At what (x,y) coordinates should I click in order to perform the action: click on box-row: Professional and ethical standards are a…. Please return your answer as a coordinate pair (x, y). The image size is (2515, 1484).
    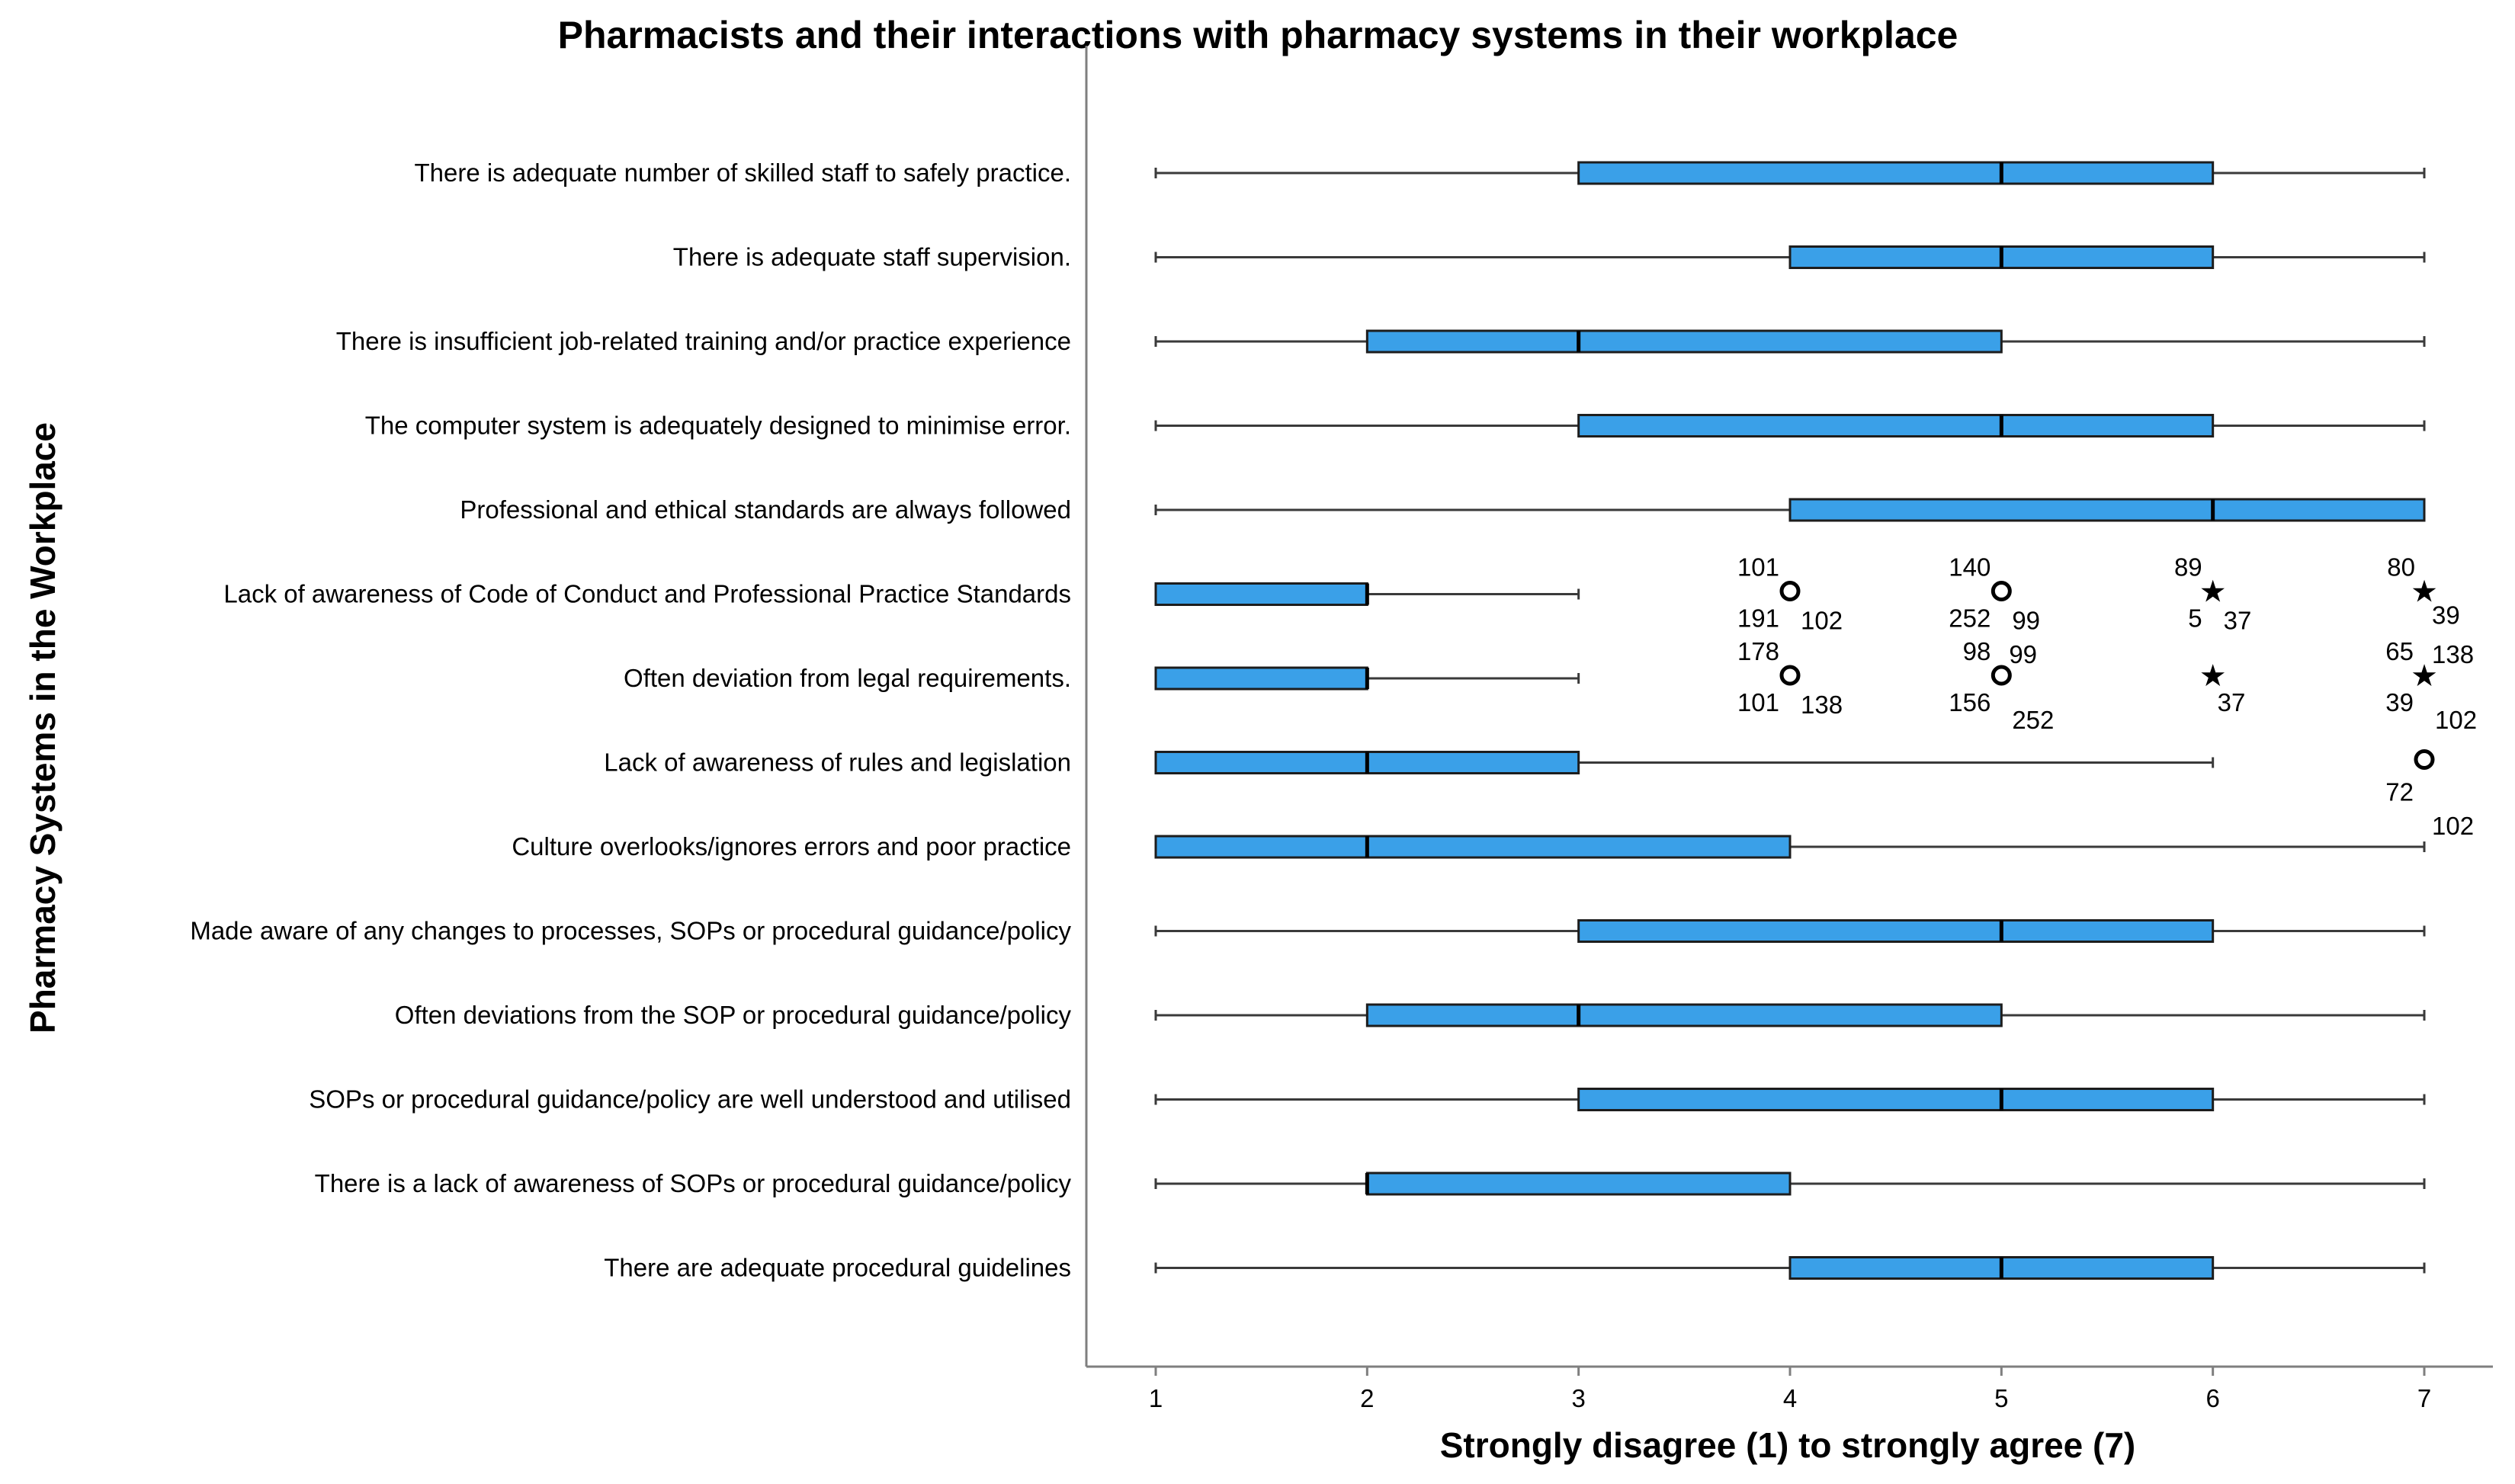
    Looking at the image, I should click on (1443, 510).